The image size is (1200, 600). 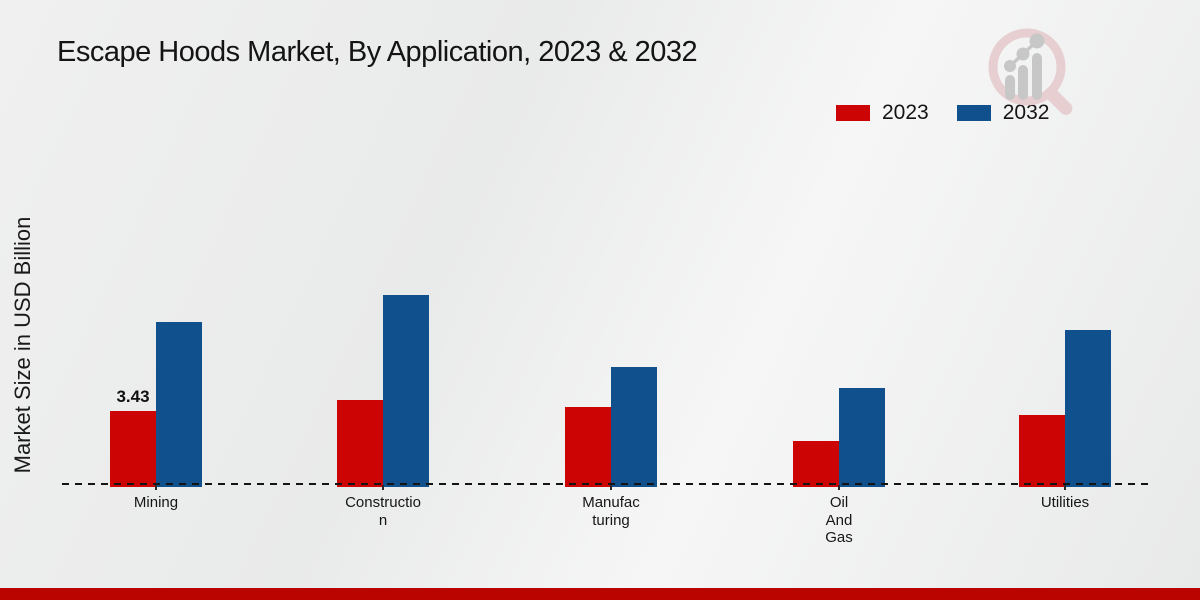 I want to click on bottom-stripe, so click(x=600, y=594).